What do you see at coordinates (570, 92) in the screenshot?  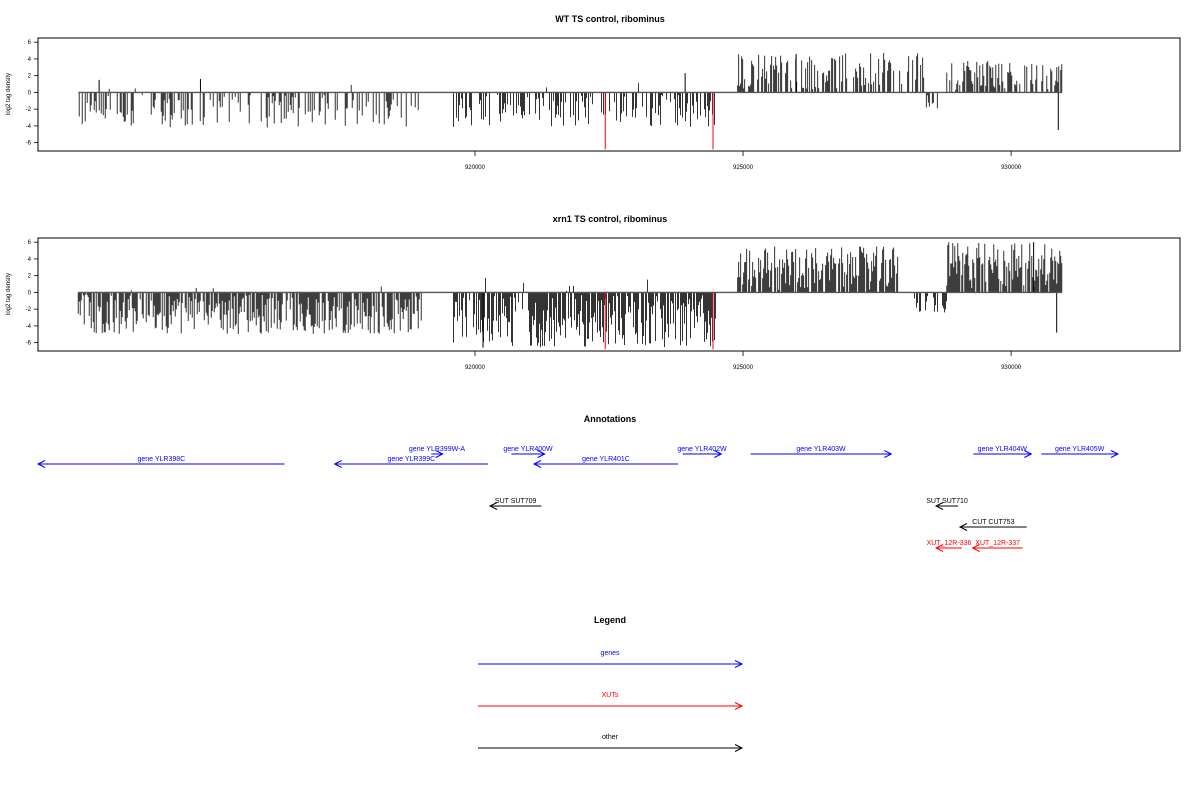 I see `wt-density-bars` at bounding box center [570, 92].